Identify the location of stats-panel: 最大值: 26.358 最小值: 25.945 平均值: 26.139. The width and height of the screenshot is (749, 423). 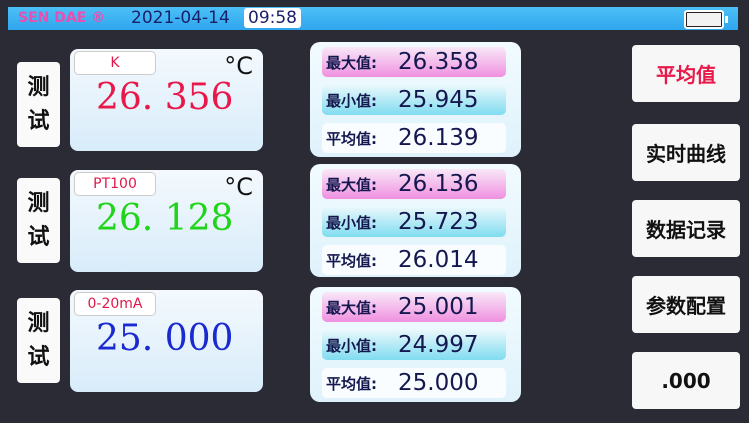
(415, 99).